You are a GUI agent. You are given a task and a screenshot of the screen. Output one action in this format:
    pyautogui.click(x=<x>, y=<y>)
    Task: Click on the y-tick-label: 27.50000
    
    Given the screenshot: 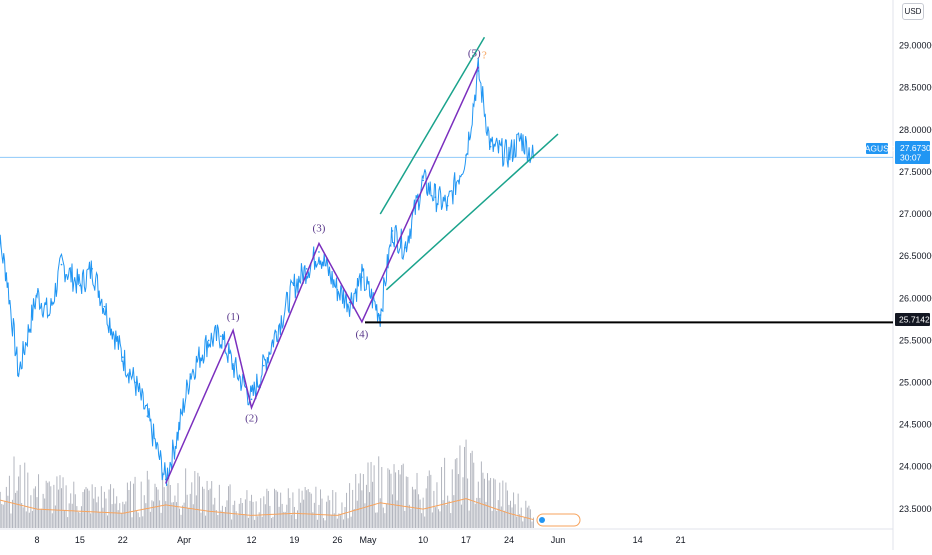 What is the action you would take?
    pyautogui.click(x=915, y=172)
    